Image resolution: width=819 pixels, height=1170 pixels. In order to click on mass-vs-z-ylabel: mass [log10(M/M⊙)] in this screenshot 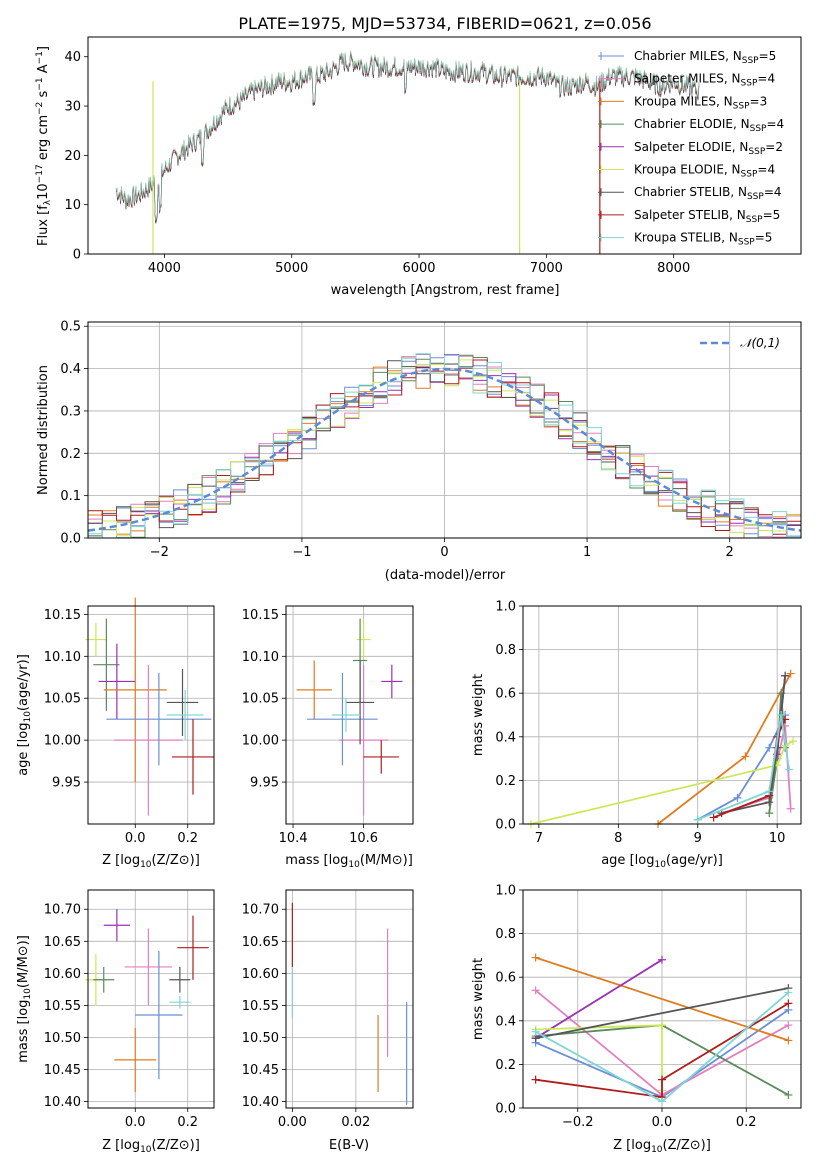, I will do `click(24, 999)`.